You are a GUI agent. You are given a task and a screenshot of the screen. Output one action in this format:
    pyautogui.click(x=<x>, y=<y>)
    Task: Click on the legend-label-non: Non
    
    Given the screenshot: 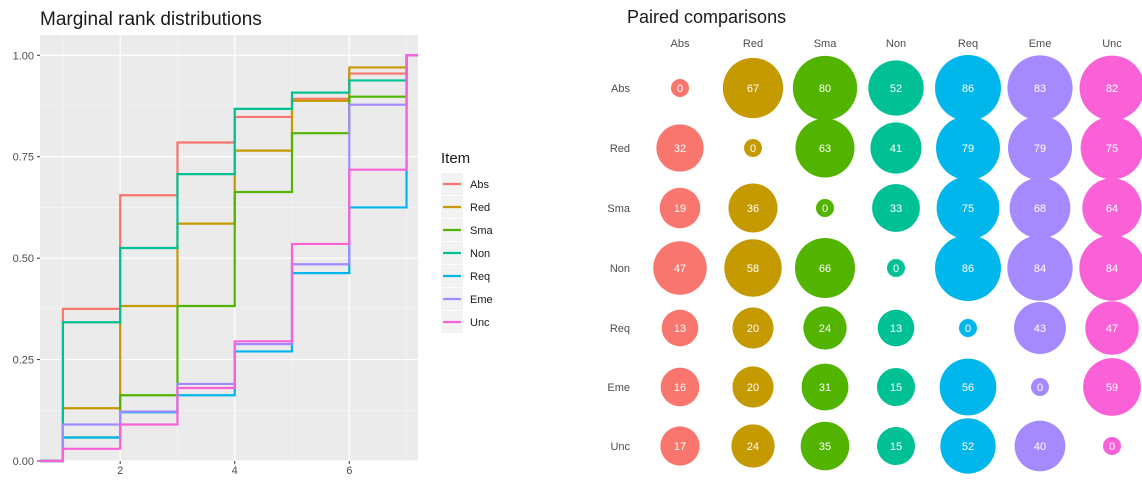 What is the action you would take?
    pyautogui.click(x=480, y=254)
    